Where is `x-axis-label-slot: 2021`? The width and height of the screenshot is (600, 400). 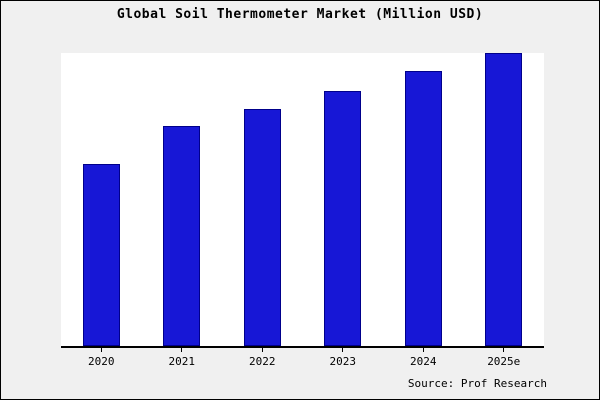 x-axis-label-slot: 2021 is located at coordinates (182, 358).